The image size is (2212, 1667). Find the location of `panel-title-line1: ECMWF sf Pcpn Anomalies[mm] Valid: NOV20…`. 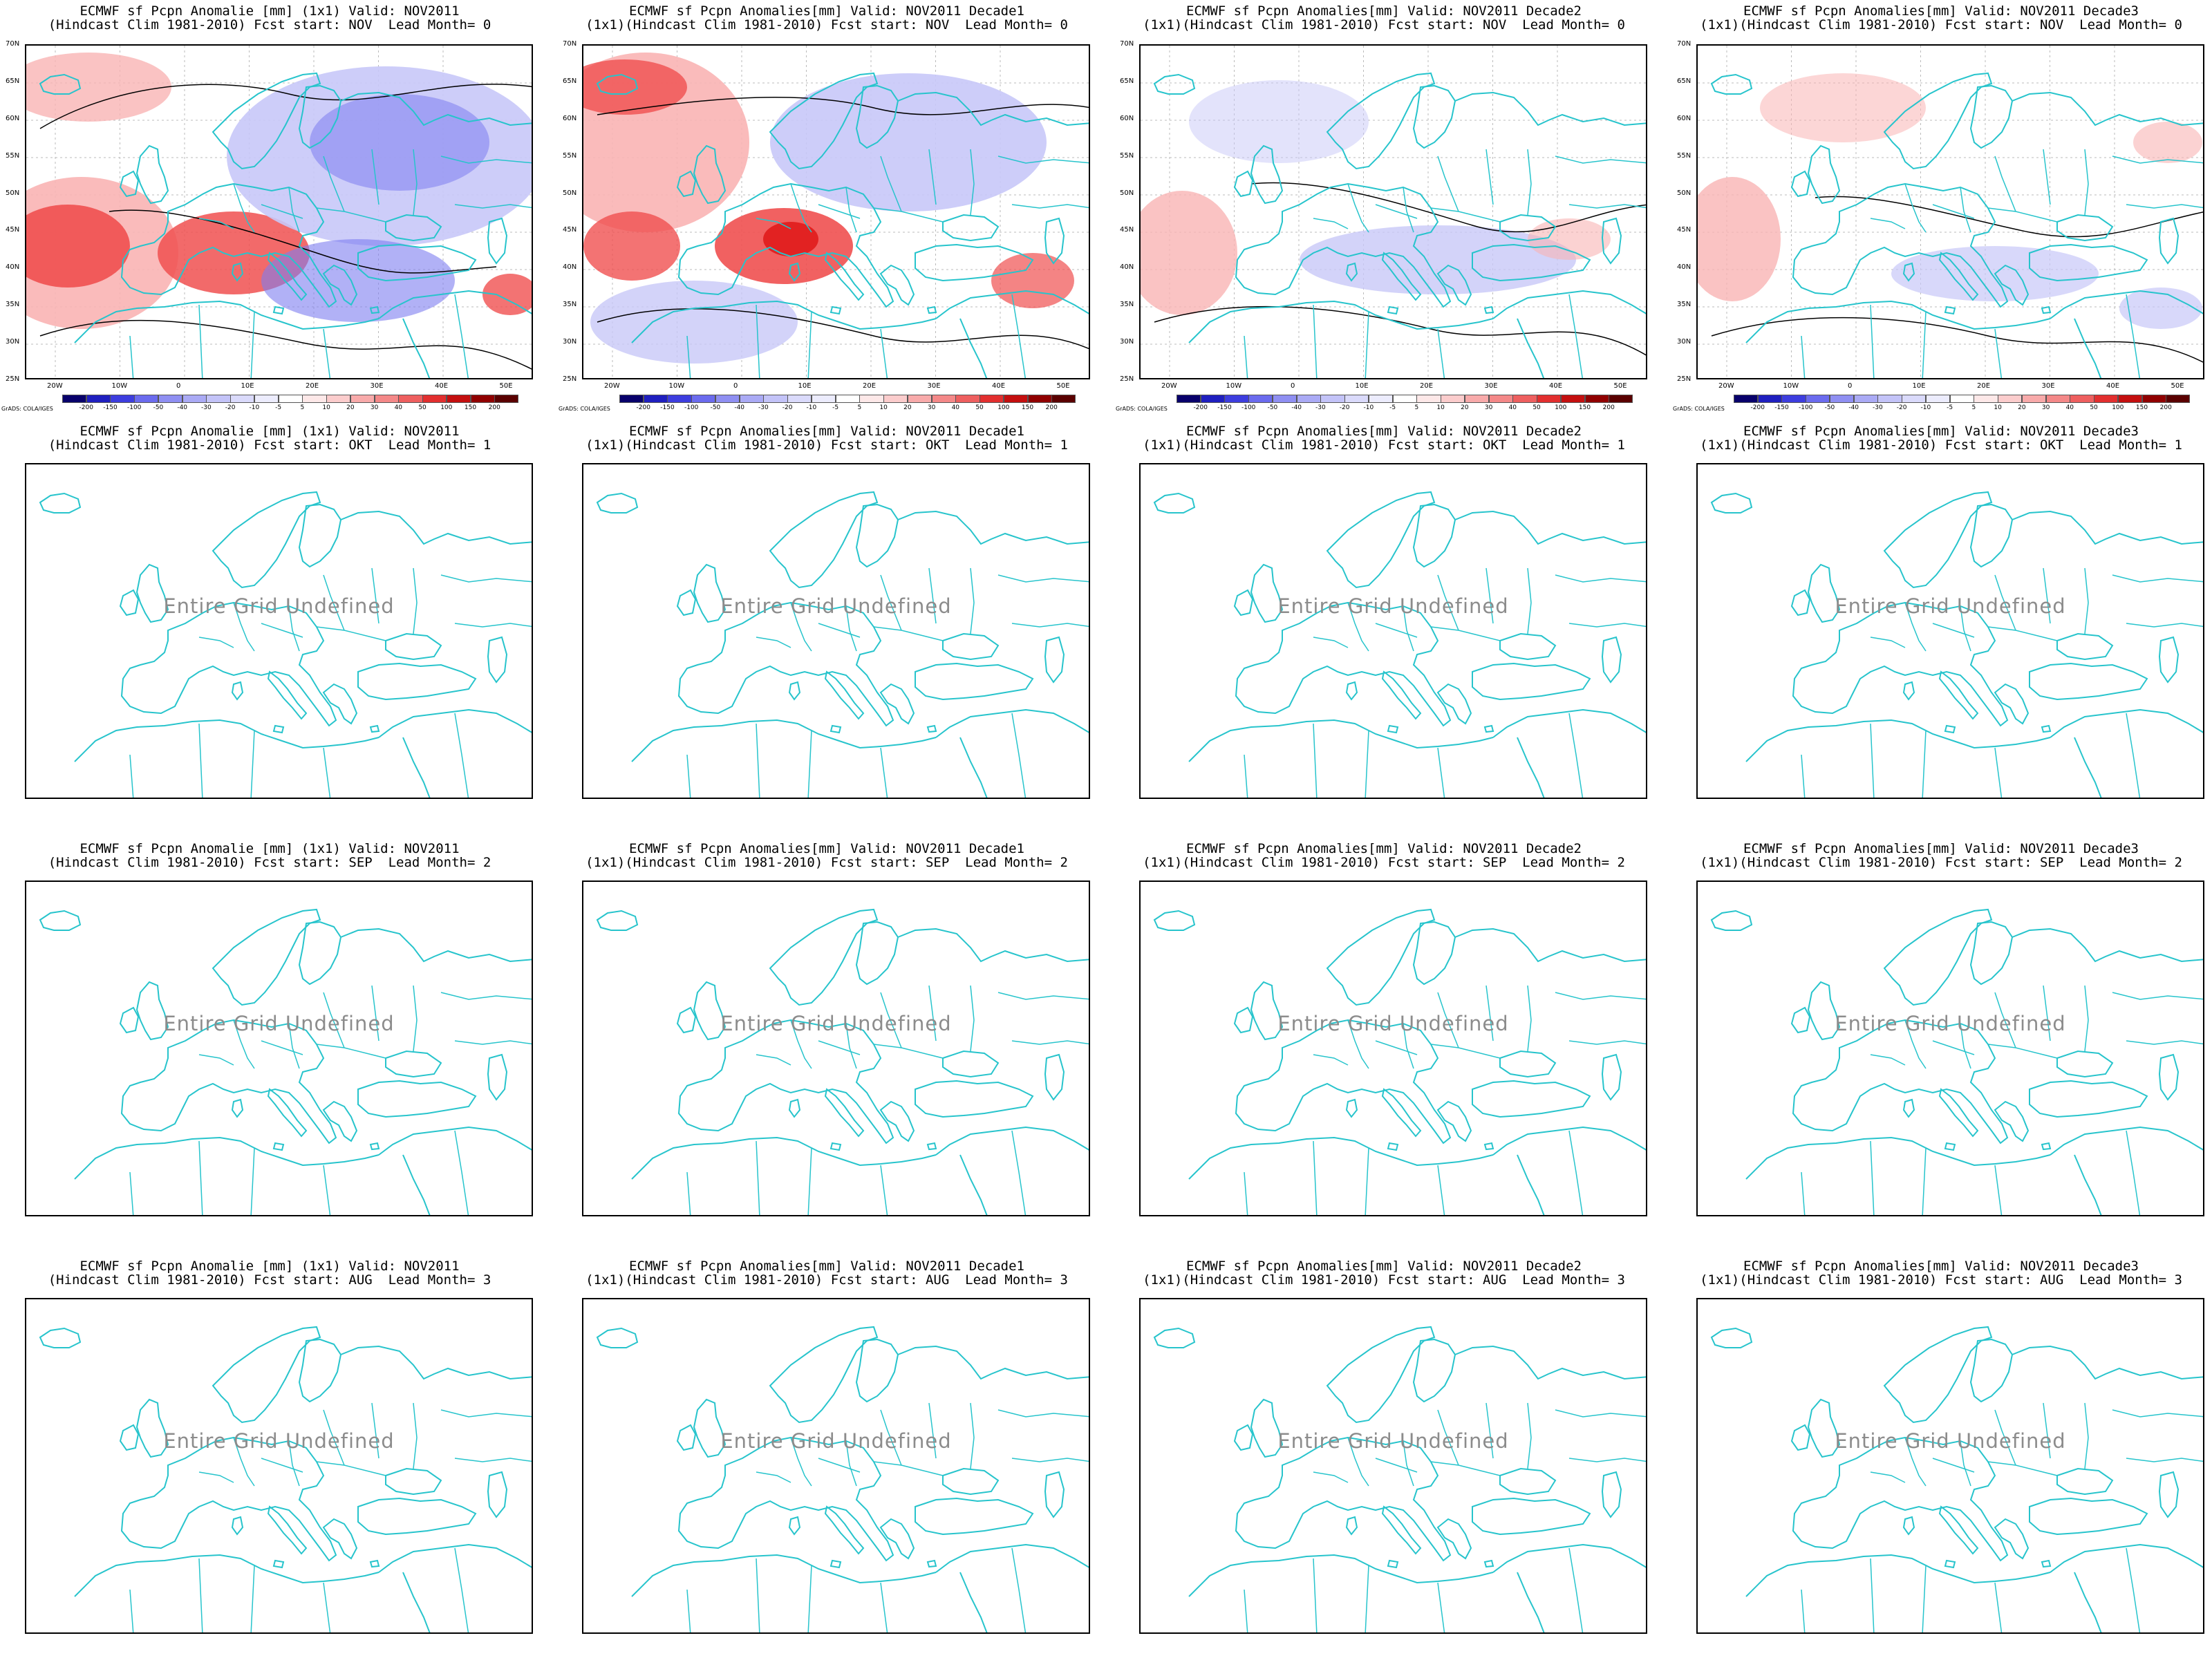

panel-title-line1: ECMWF sf Pcpn Anomalies[mm] Valid: NOV20… is located at coordinates (826, 848).